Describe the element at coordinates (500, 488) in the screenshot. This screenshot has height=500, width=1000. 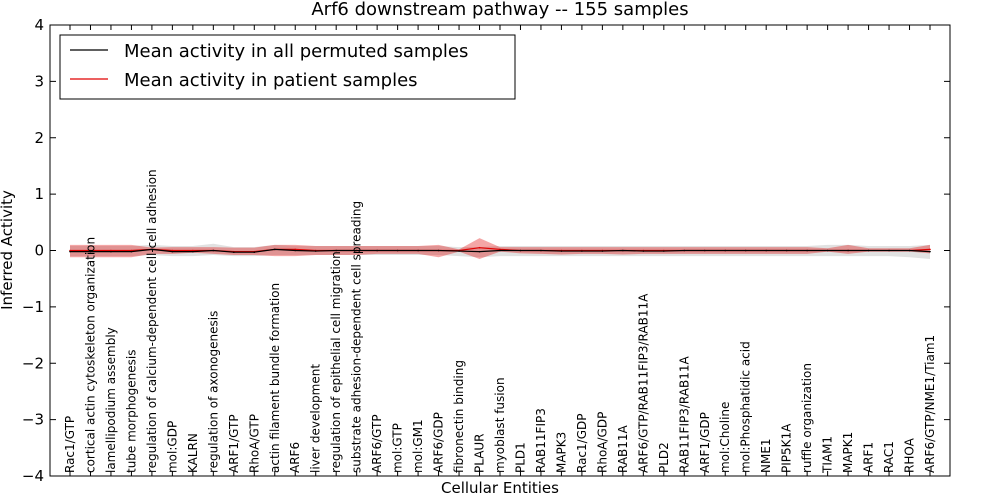
I see `x-axis-label: Cellular Entities` at that location.